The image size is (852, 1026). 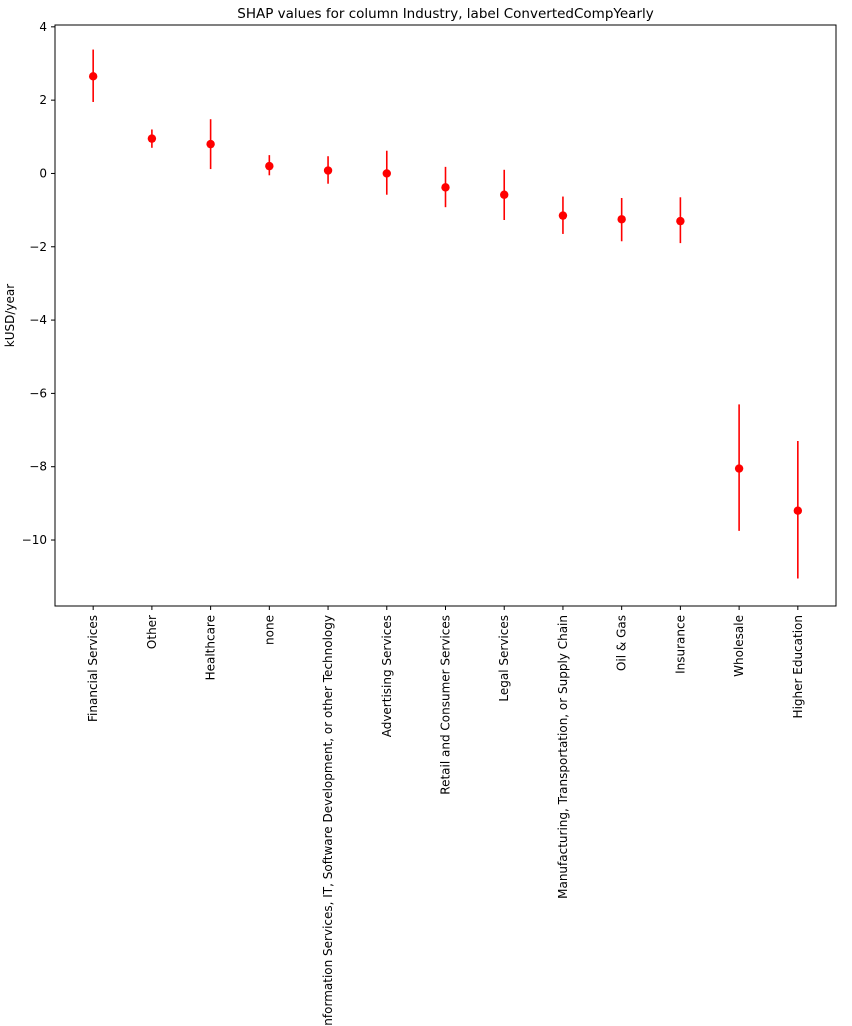 What do you see at coordinates (43, 27) in the screenshot?
I see `y-tick-label: 4` at bounding box center [43, 27].